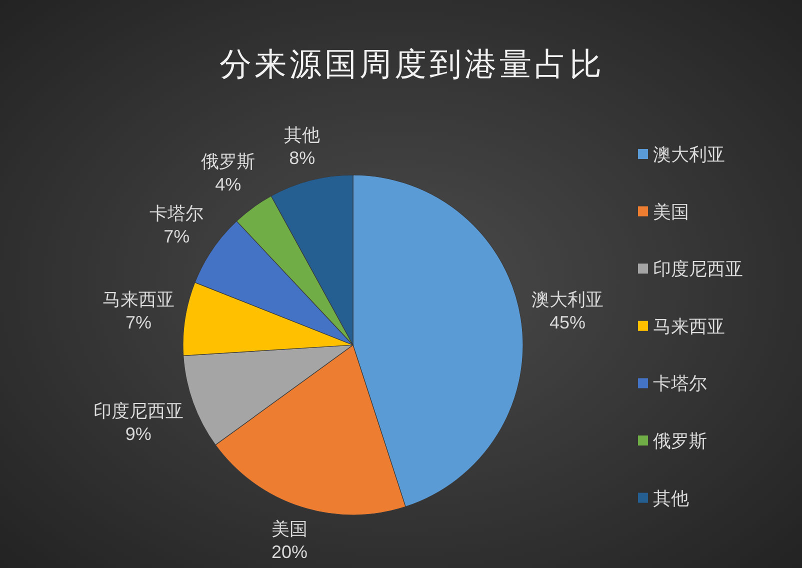 Image resolution: width=802 pixels, height=568 pixels. Describe the element at coordinates (680, 441) in the screenshot. I see `legend-label: 俄罗斯` at that location.